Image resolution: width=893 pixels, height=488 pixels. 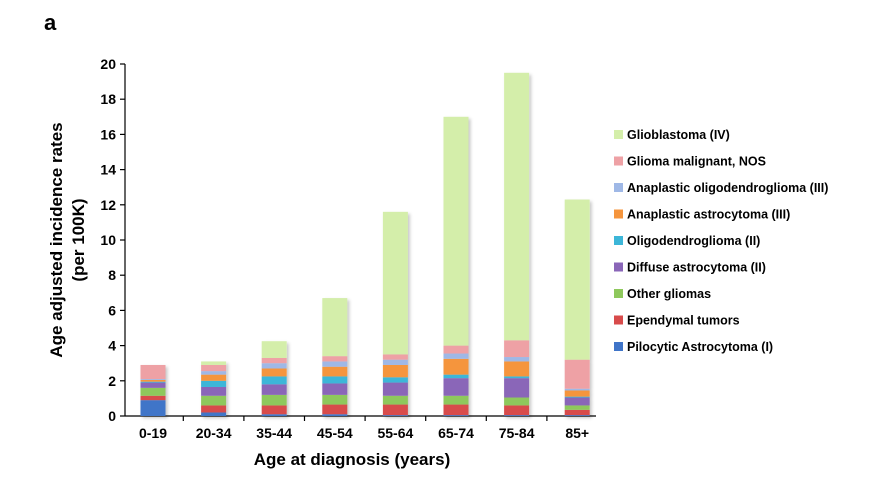 I want to click on legend-label: Oligodendroglioma (II), so click(x=693, y=241).